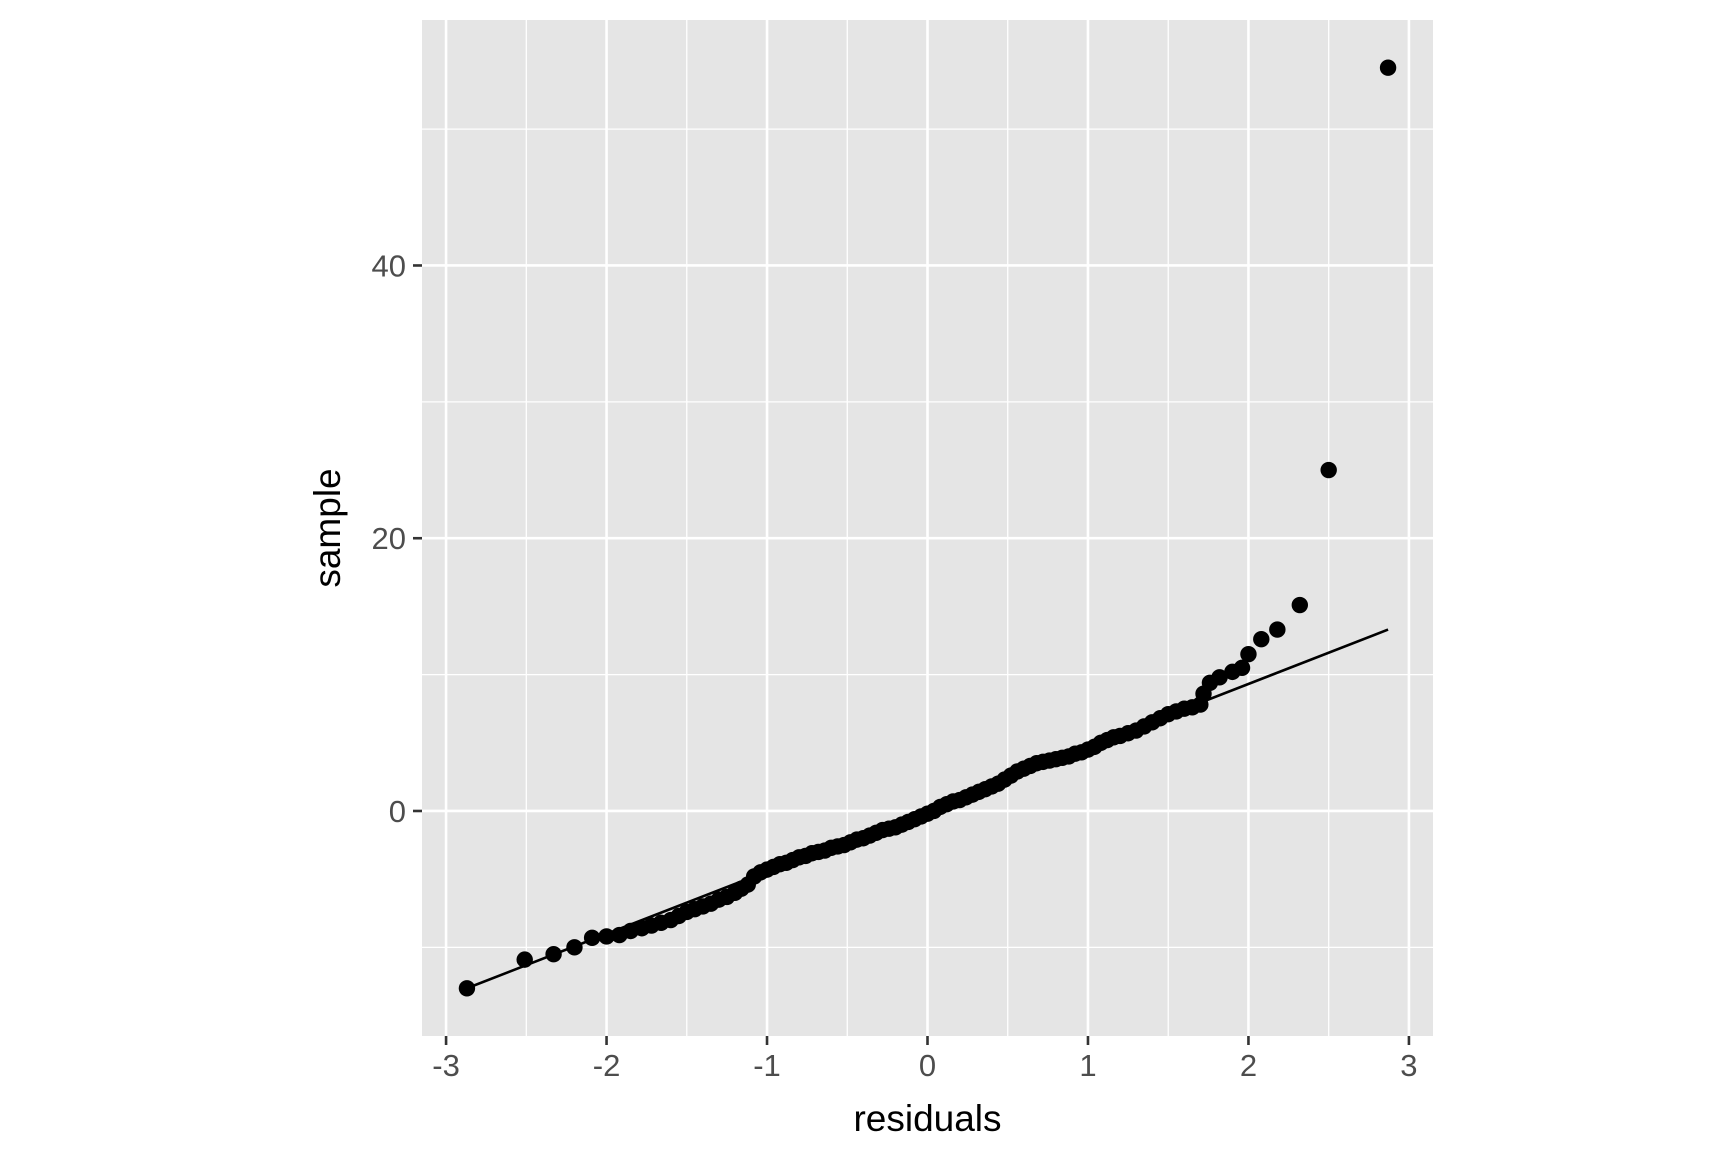 Image resolution: width=1728 pixels, height=1152 pixels. Describe the element at coordinates (767, 1065) in the screenshot. I see `x-tick-label: -1` at that location.